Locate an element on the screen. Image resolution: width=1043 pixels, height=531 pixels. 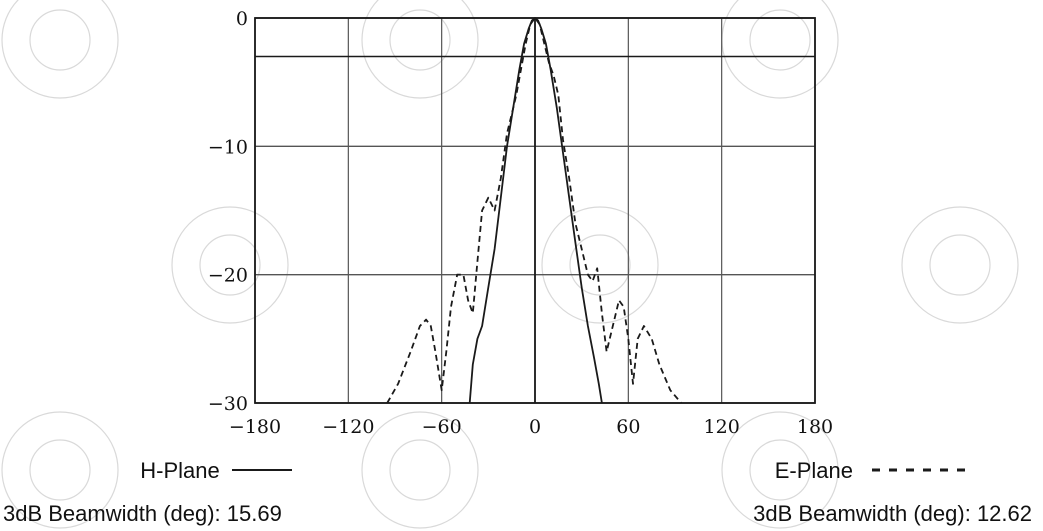
series-line-h-plane is located at coordinates (535, 210).